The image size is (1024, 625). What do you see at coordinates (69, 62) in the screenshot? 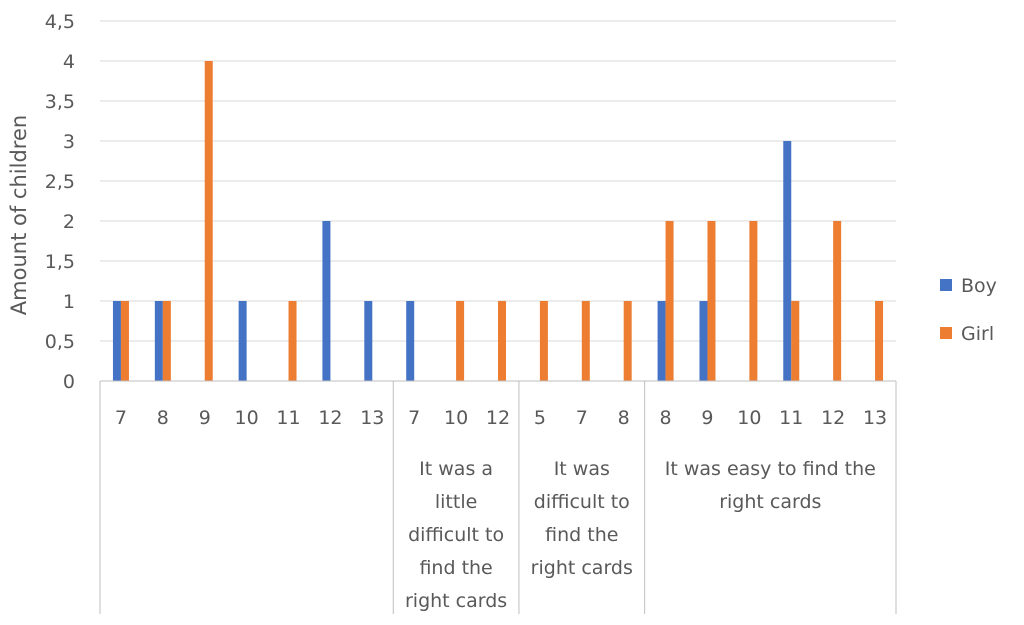
I see `y-tick-label: 4` at bounding box center [69, 62].